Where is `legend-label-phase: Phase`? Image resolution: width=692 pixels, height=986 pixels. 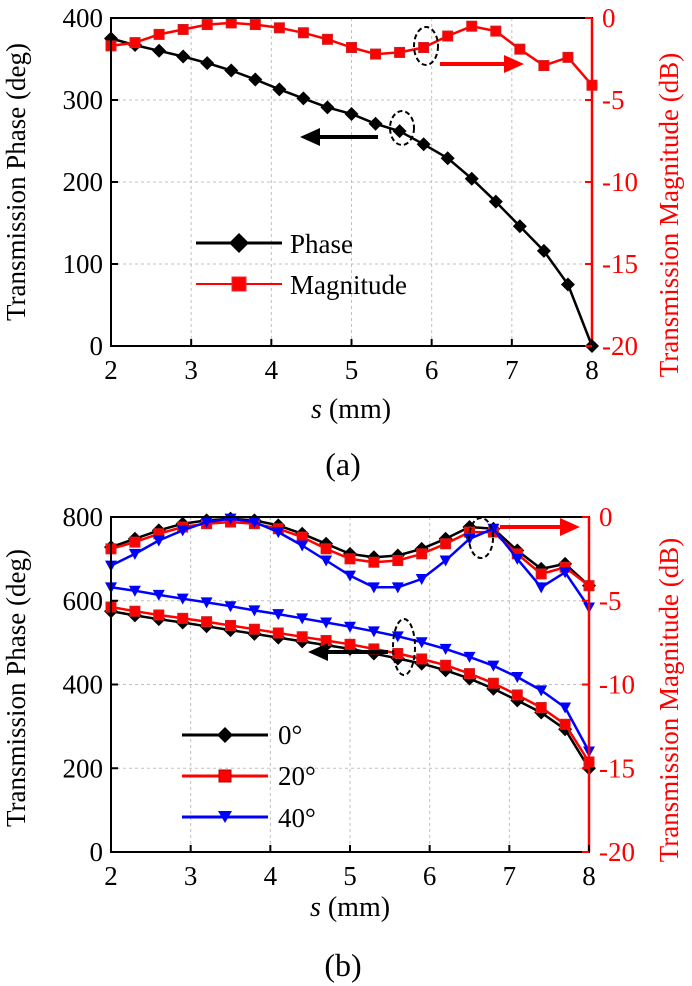 legend-label-phase: Phase is located at coordinates (321, 244).